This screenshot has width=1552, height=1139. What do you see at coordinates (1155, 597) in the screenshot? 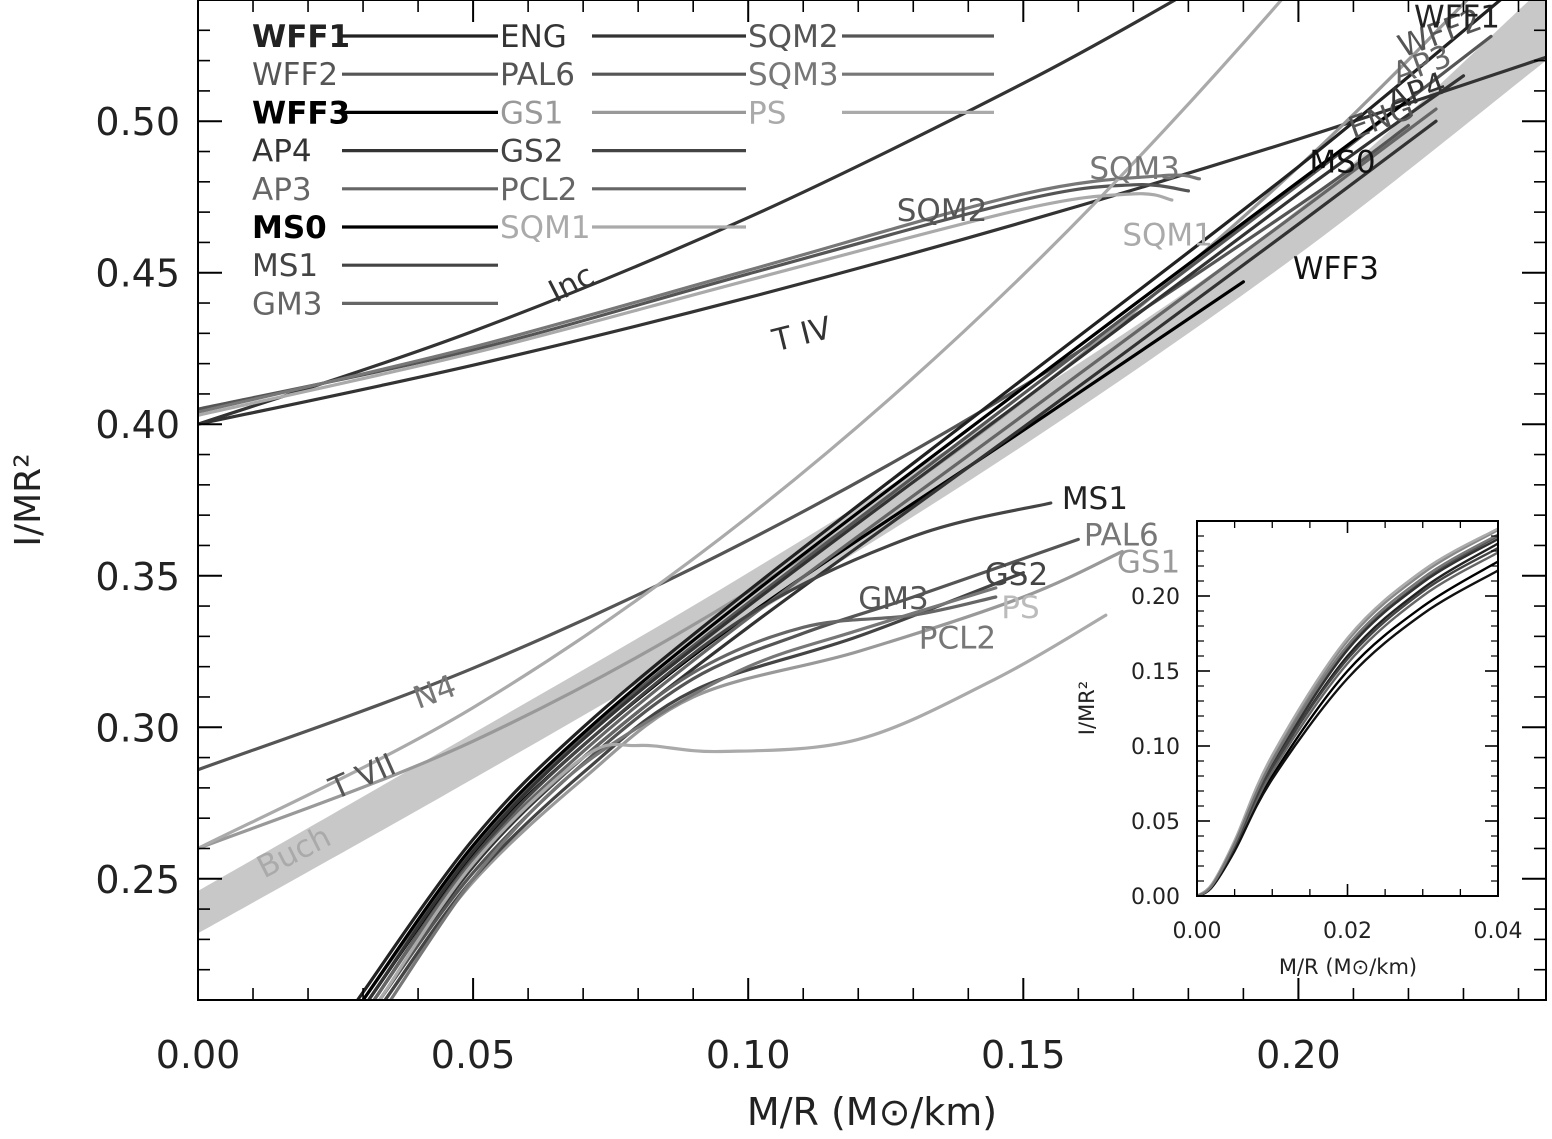
I see `inset-y-tick-label: 0.20` at bounding box center [1155, 597].